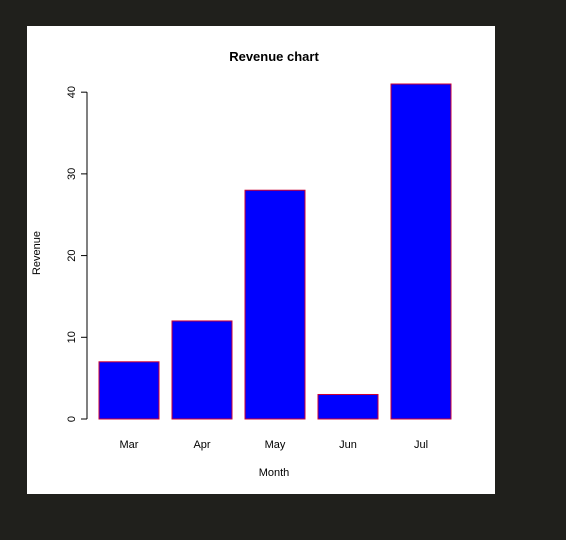  What do you see at coordinates (72, 255) in the screenshot?
I see `y-tick-label: 20` at bounding box center [72, 255].